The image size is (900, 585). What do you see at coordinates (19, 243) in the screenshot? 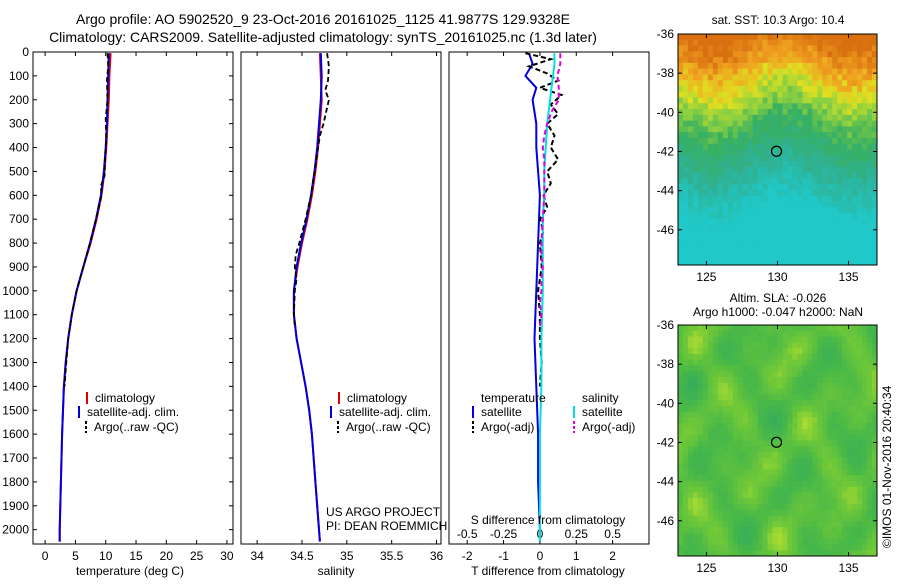
I see `depth-tick-label: 800` at bounding box center [19, 243].